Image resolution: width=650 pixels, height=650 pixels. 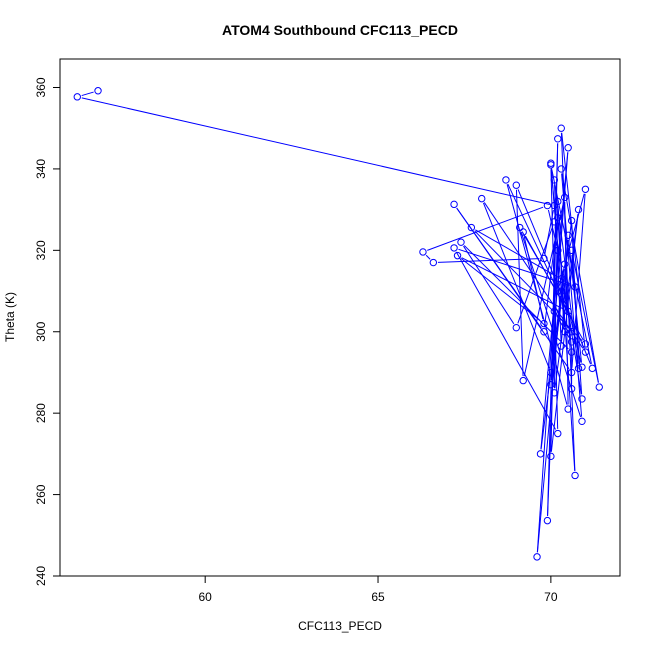 I want to click on y-tick-label: 360, so click(x=41, y=87).